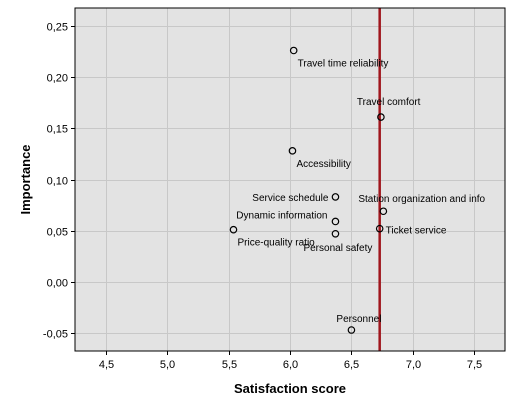 This screenshot has width=516, height=413. What do you see at coordinates (57, 284) in the screenshot?
I see `y-tick-label: 0,00` at bounding box center [57, 284].